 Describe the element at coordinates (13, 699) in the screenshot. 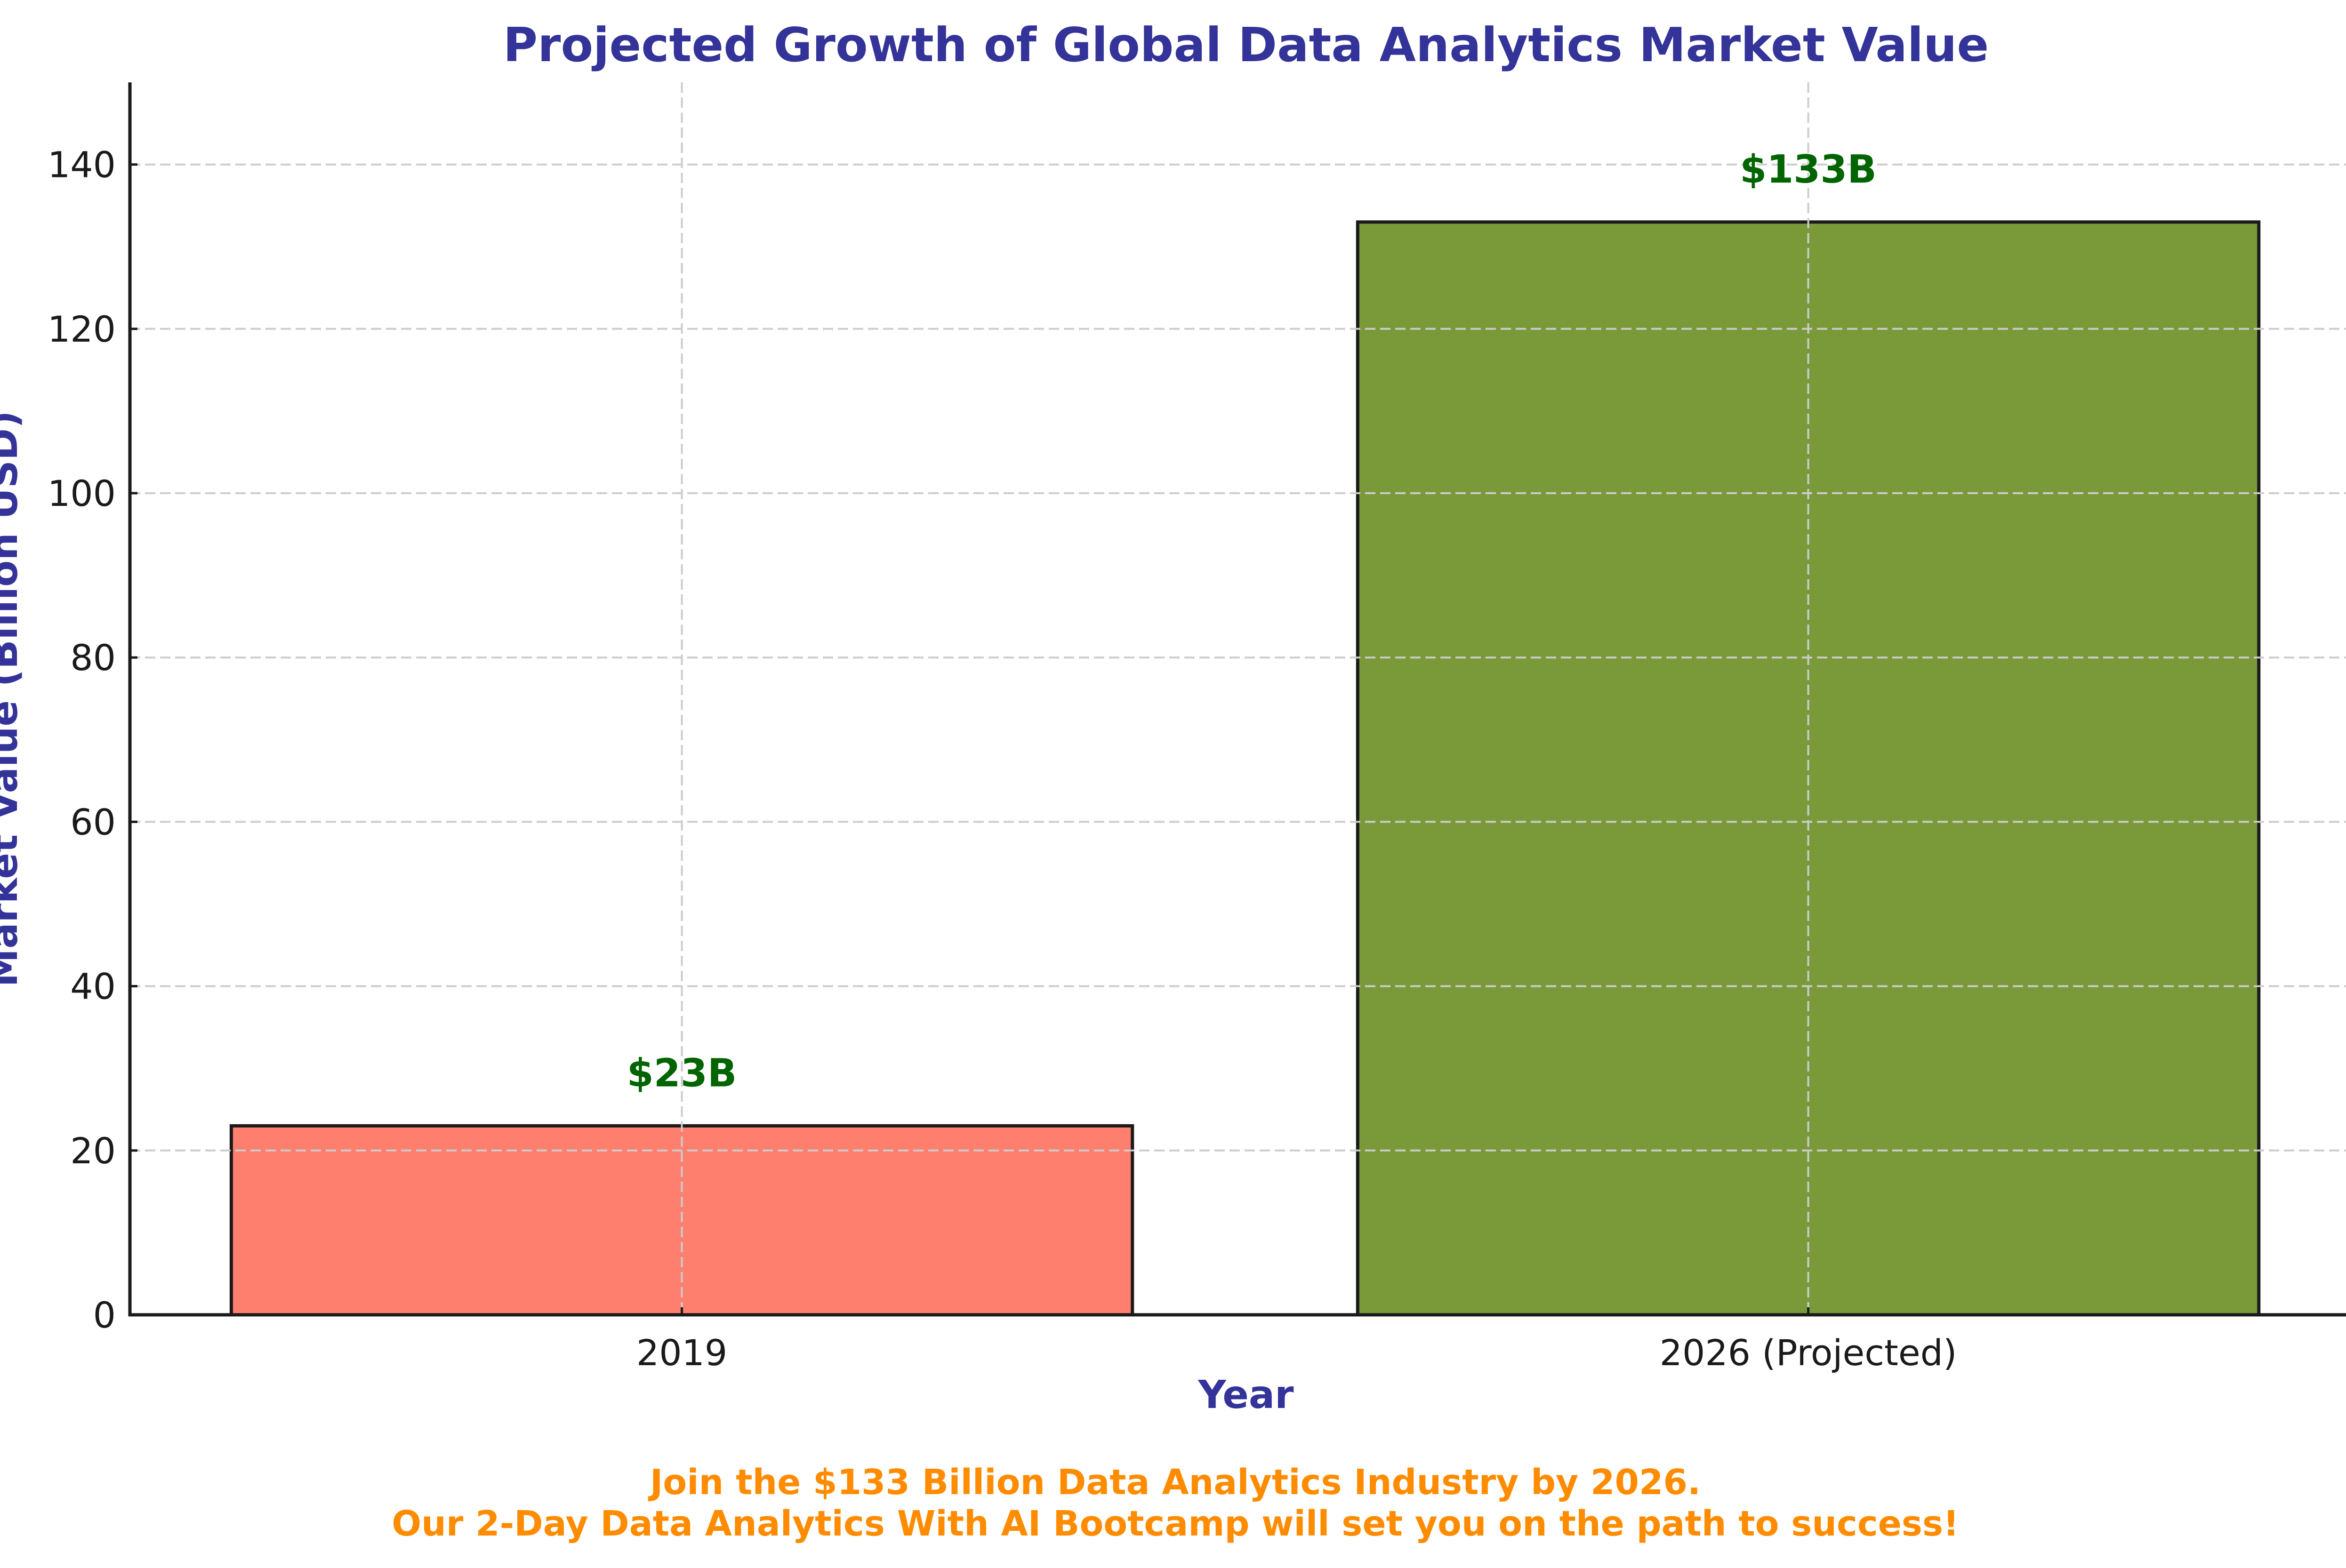

I see `y-axis-title: Market Value (Billion USD)` at that location.